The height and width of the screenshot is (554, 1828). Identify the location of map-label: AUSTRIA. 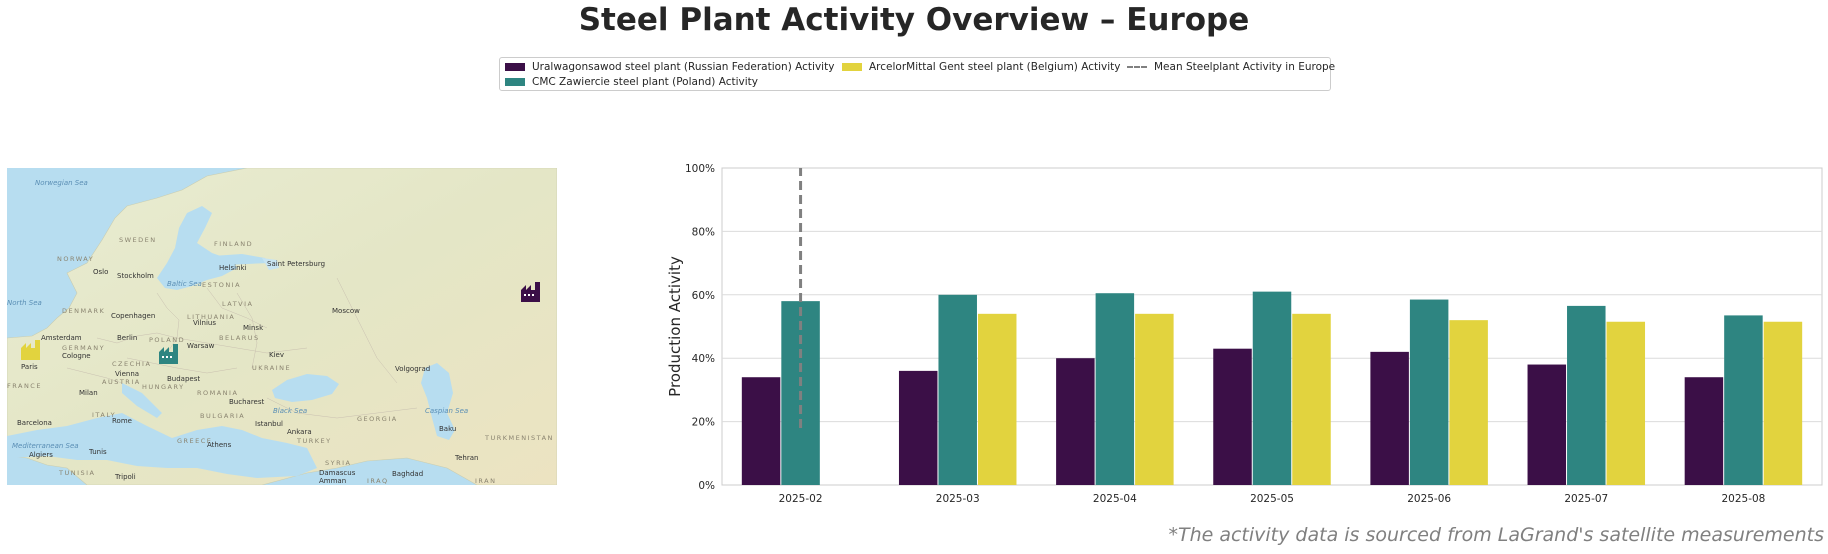
(121, 382).